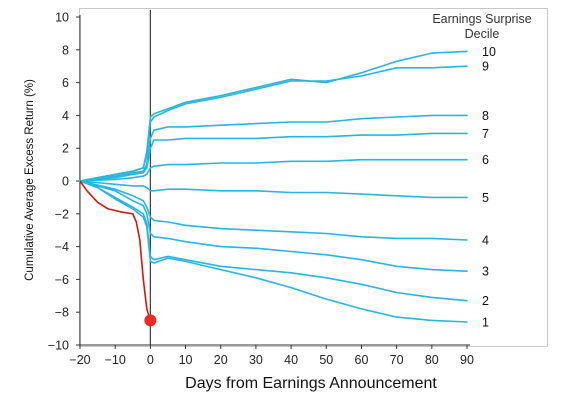  What do you see at coordinates (115, 250) in the screenshot?
I see `highlight-path` at bounding box center [115, 250].